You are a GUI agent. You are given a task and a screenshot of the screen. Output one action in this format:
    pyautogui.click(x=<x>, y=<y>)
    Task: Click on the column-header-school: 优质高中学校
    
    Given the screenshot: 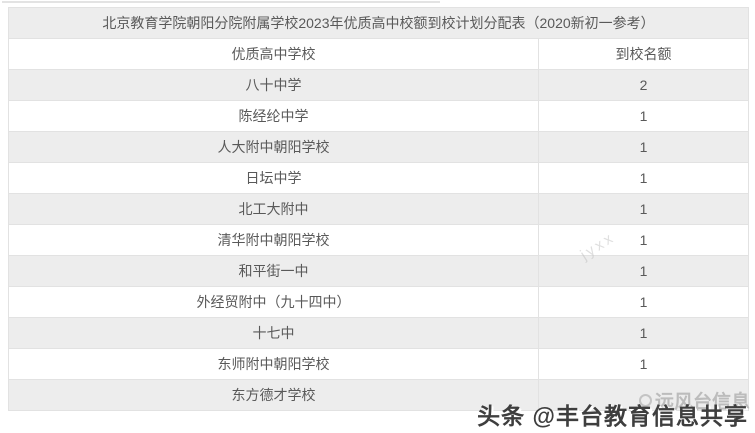 What is the action you would take?
    pyautogui.click(x=273, y=54)
    